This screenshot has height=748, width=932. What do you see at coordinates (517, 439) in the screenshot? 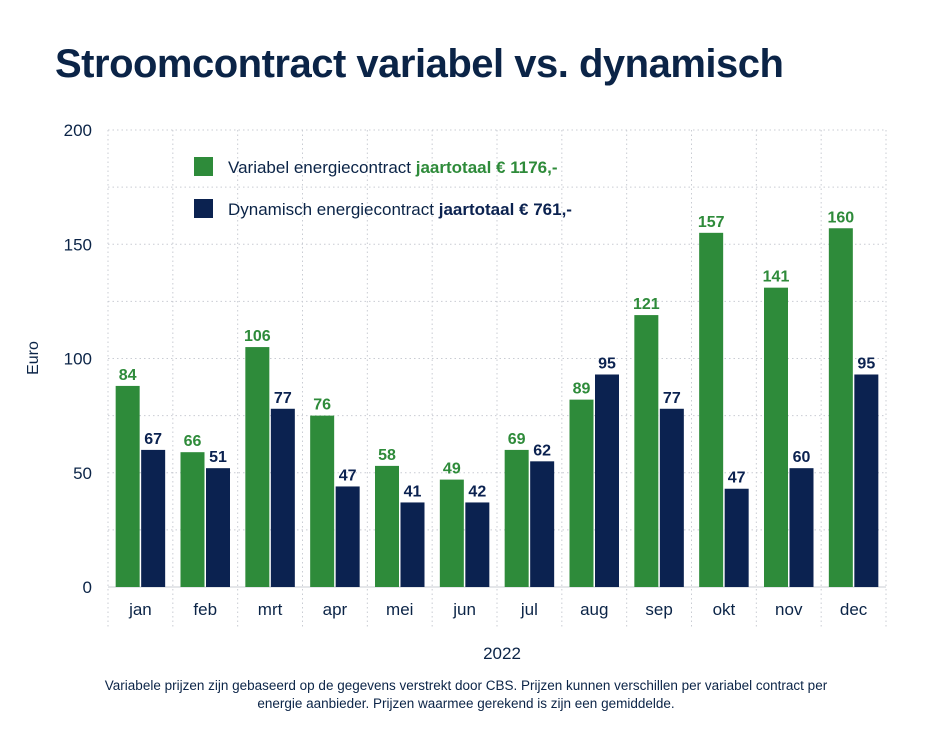
I see `data-label-variabel-jul: 69` at bounding box center [517, 439].